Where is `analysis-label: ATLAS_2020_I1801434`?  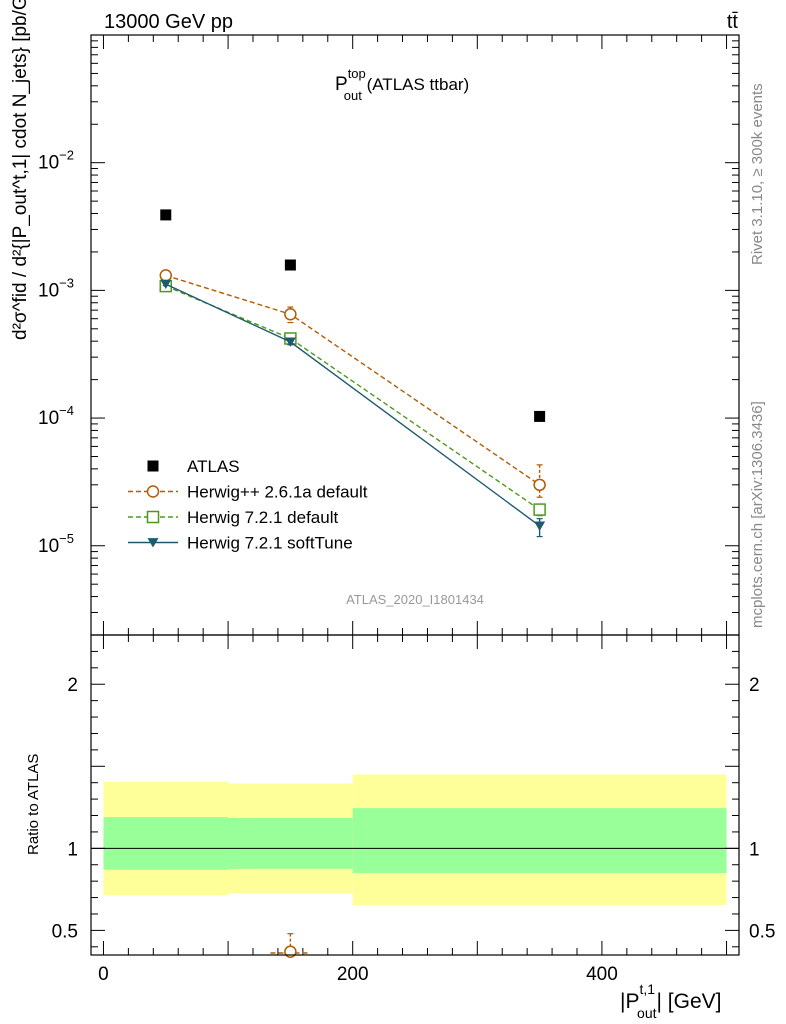
analysis-label: ATLAS_2020_I1801434 is located at coordinates (415, 599).